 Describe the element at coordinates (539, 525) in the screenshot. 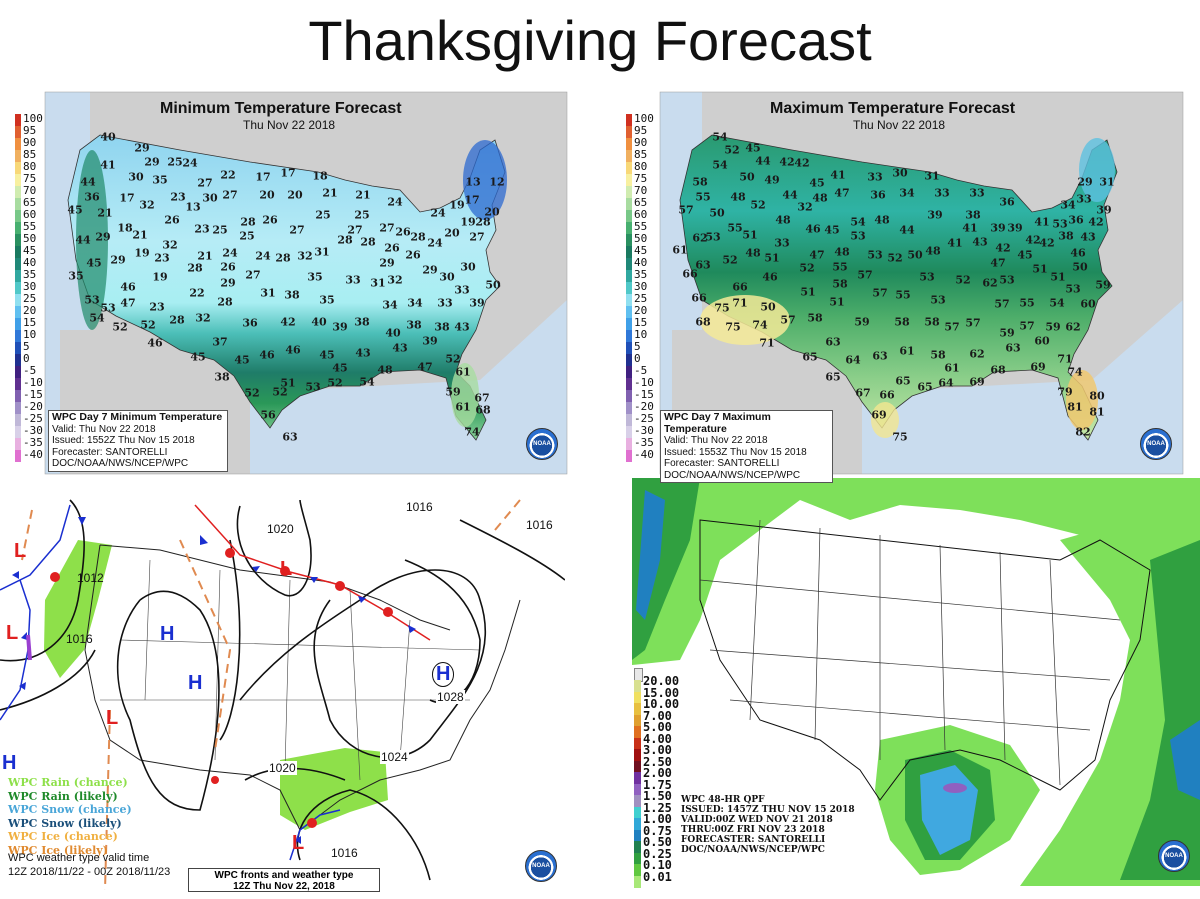

I see `isobar-label: 1016` at that location.